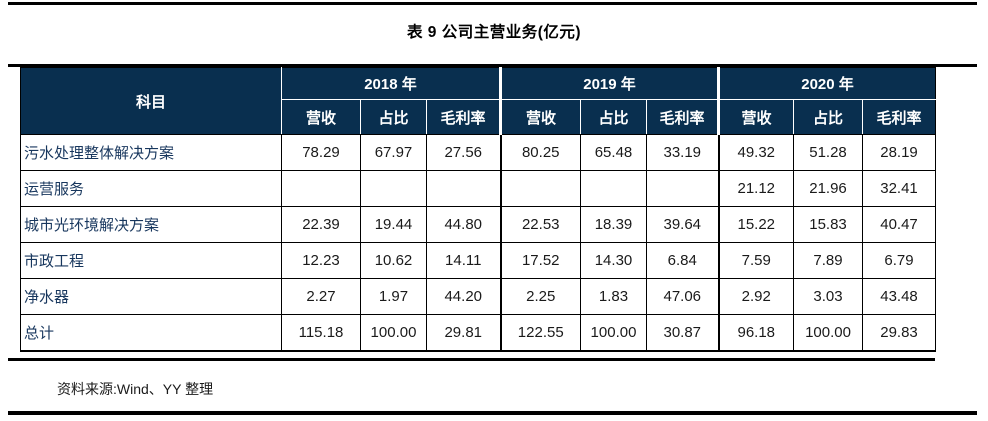 The image size is (988, 421). I want to click on cell: 18.39, so click(613, 224).